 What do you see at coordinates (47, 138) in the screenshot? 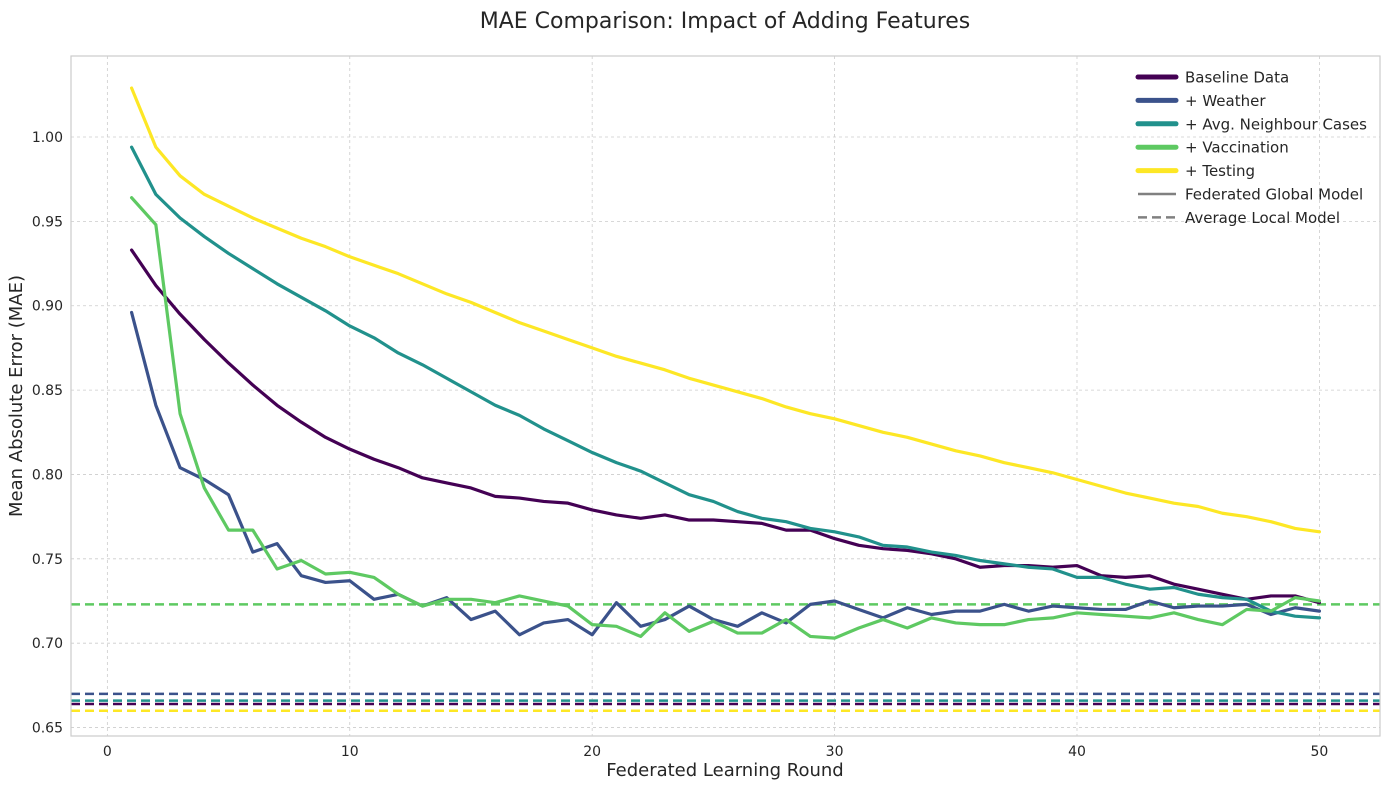
I see `y-tick-label: 1.00` at bounding box center [47, 138].